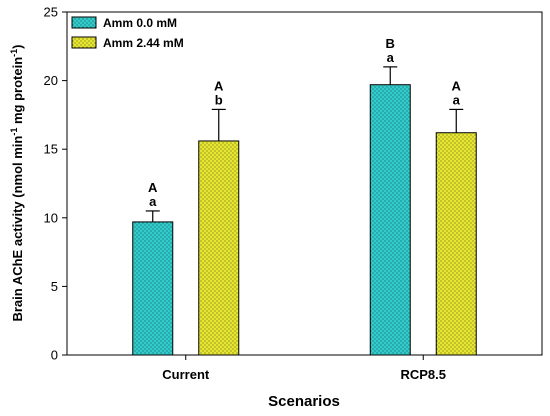 The width and height of the screenshot is (550, 416). Describe the element at coordinates (54, 355) in the screenshot. I see `y-tick-label-0: 0` at that location.